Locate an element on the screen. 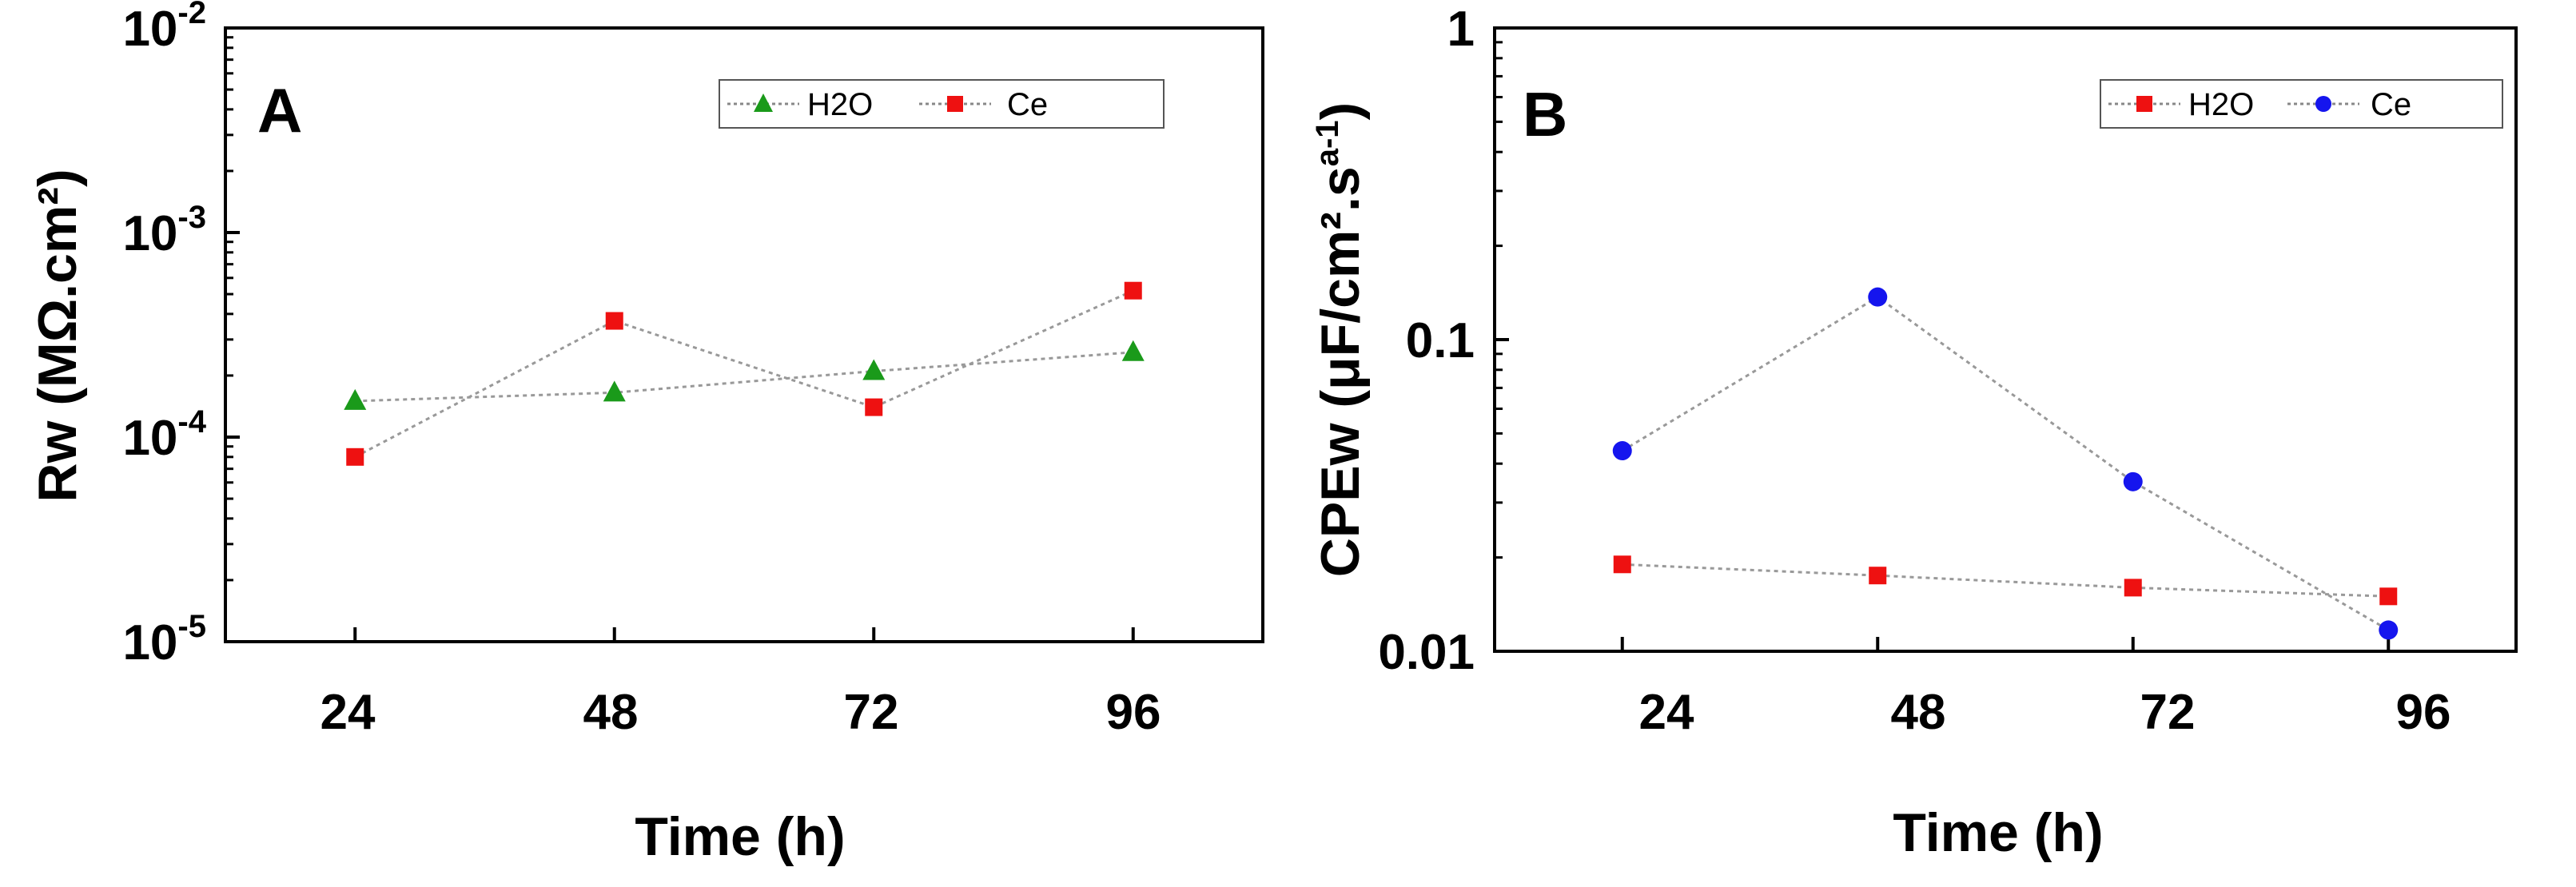 The image size is (2576, 887). series-b is located at coordinates (2005, 464).